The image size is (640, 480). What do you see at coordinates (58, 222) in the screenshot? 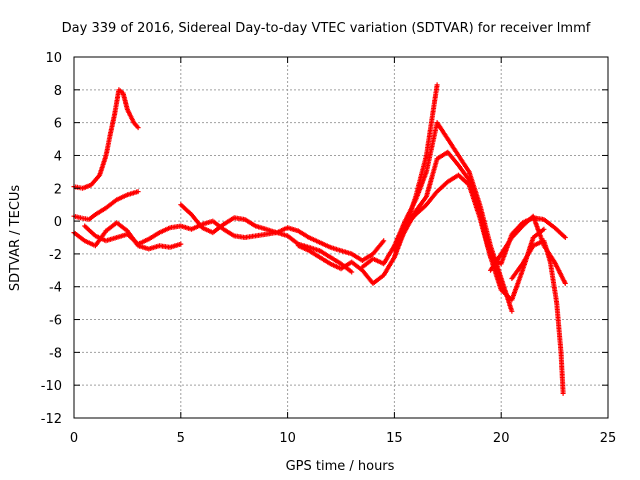
I see `y-tick-label: 0` at bounding box center [58, 222].